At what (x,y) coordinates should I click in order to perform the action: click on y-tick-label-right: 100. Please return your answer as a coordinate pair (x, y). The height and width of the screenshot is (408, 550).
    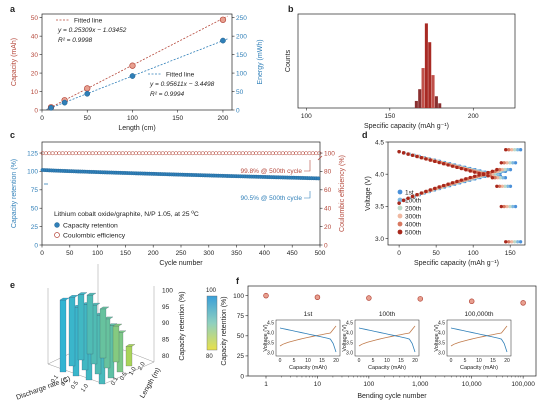
    Looking at the image, I should click on (329, 153).